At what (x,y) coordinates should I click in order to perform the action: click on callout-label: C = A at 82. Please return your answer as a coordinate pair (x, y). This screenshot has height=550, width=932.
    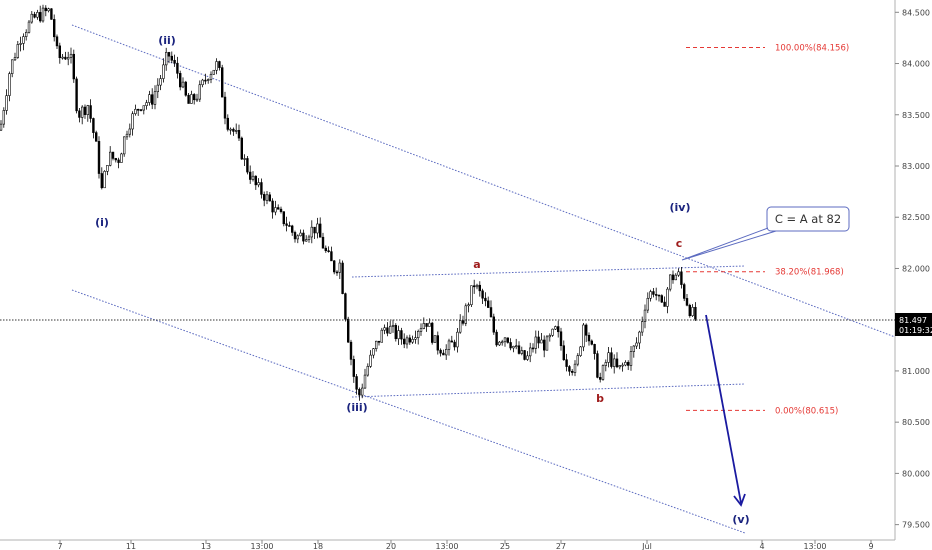
    Looking at the image, I should click on (808, 219).